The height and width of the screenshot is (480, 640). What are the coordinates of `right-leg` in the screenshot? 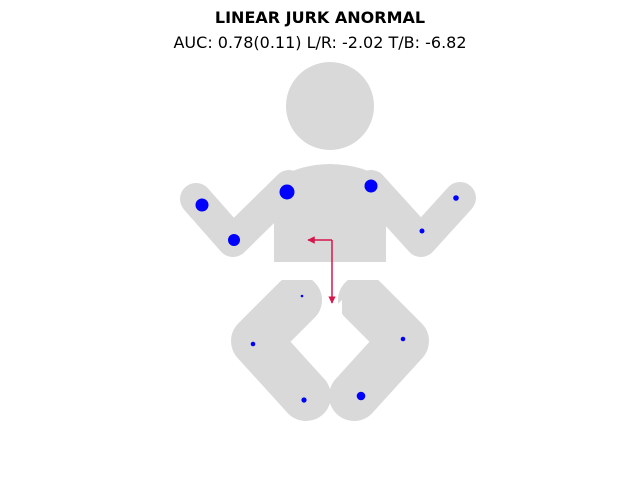 It's located at (379, 348).